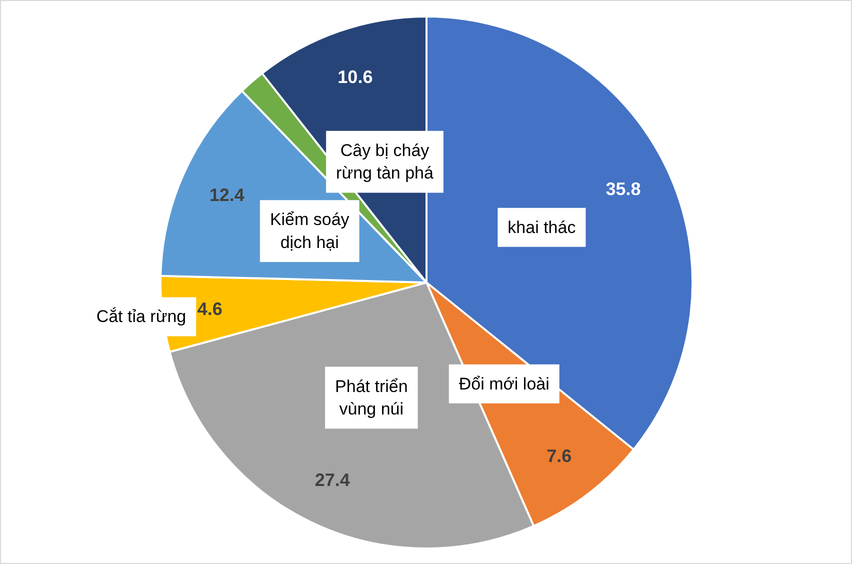 Image resolution: width=852 pixels, height=564 pixels. What do you see at coordinates (355, 76) in the screenshot?
I see `data-label: 10.6` at bounding box center [355, 76].